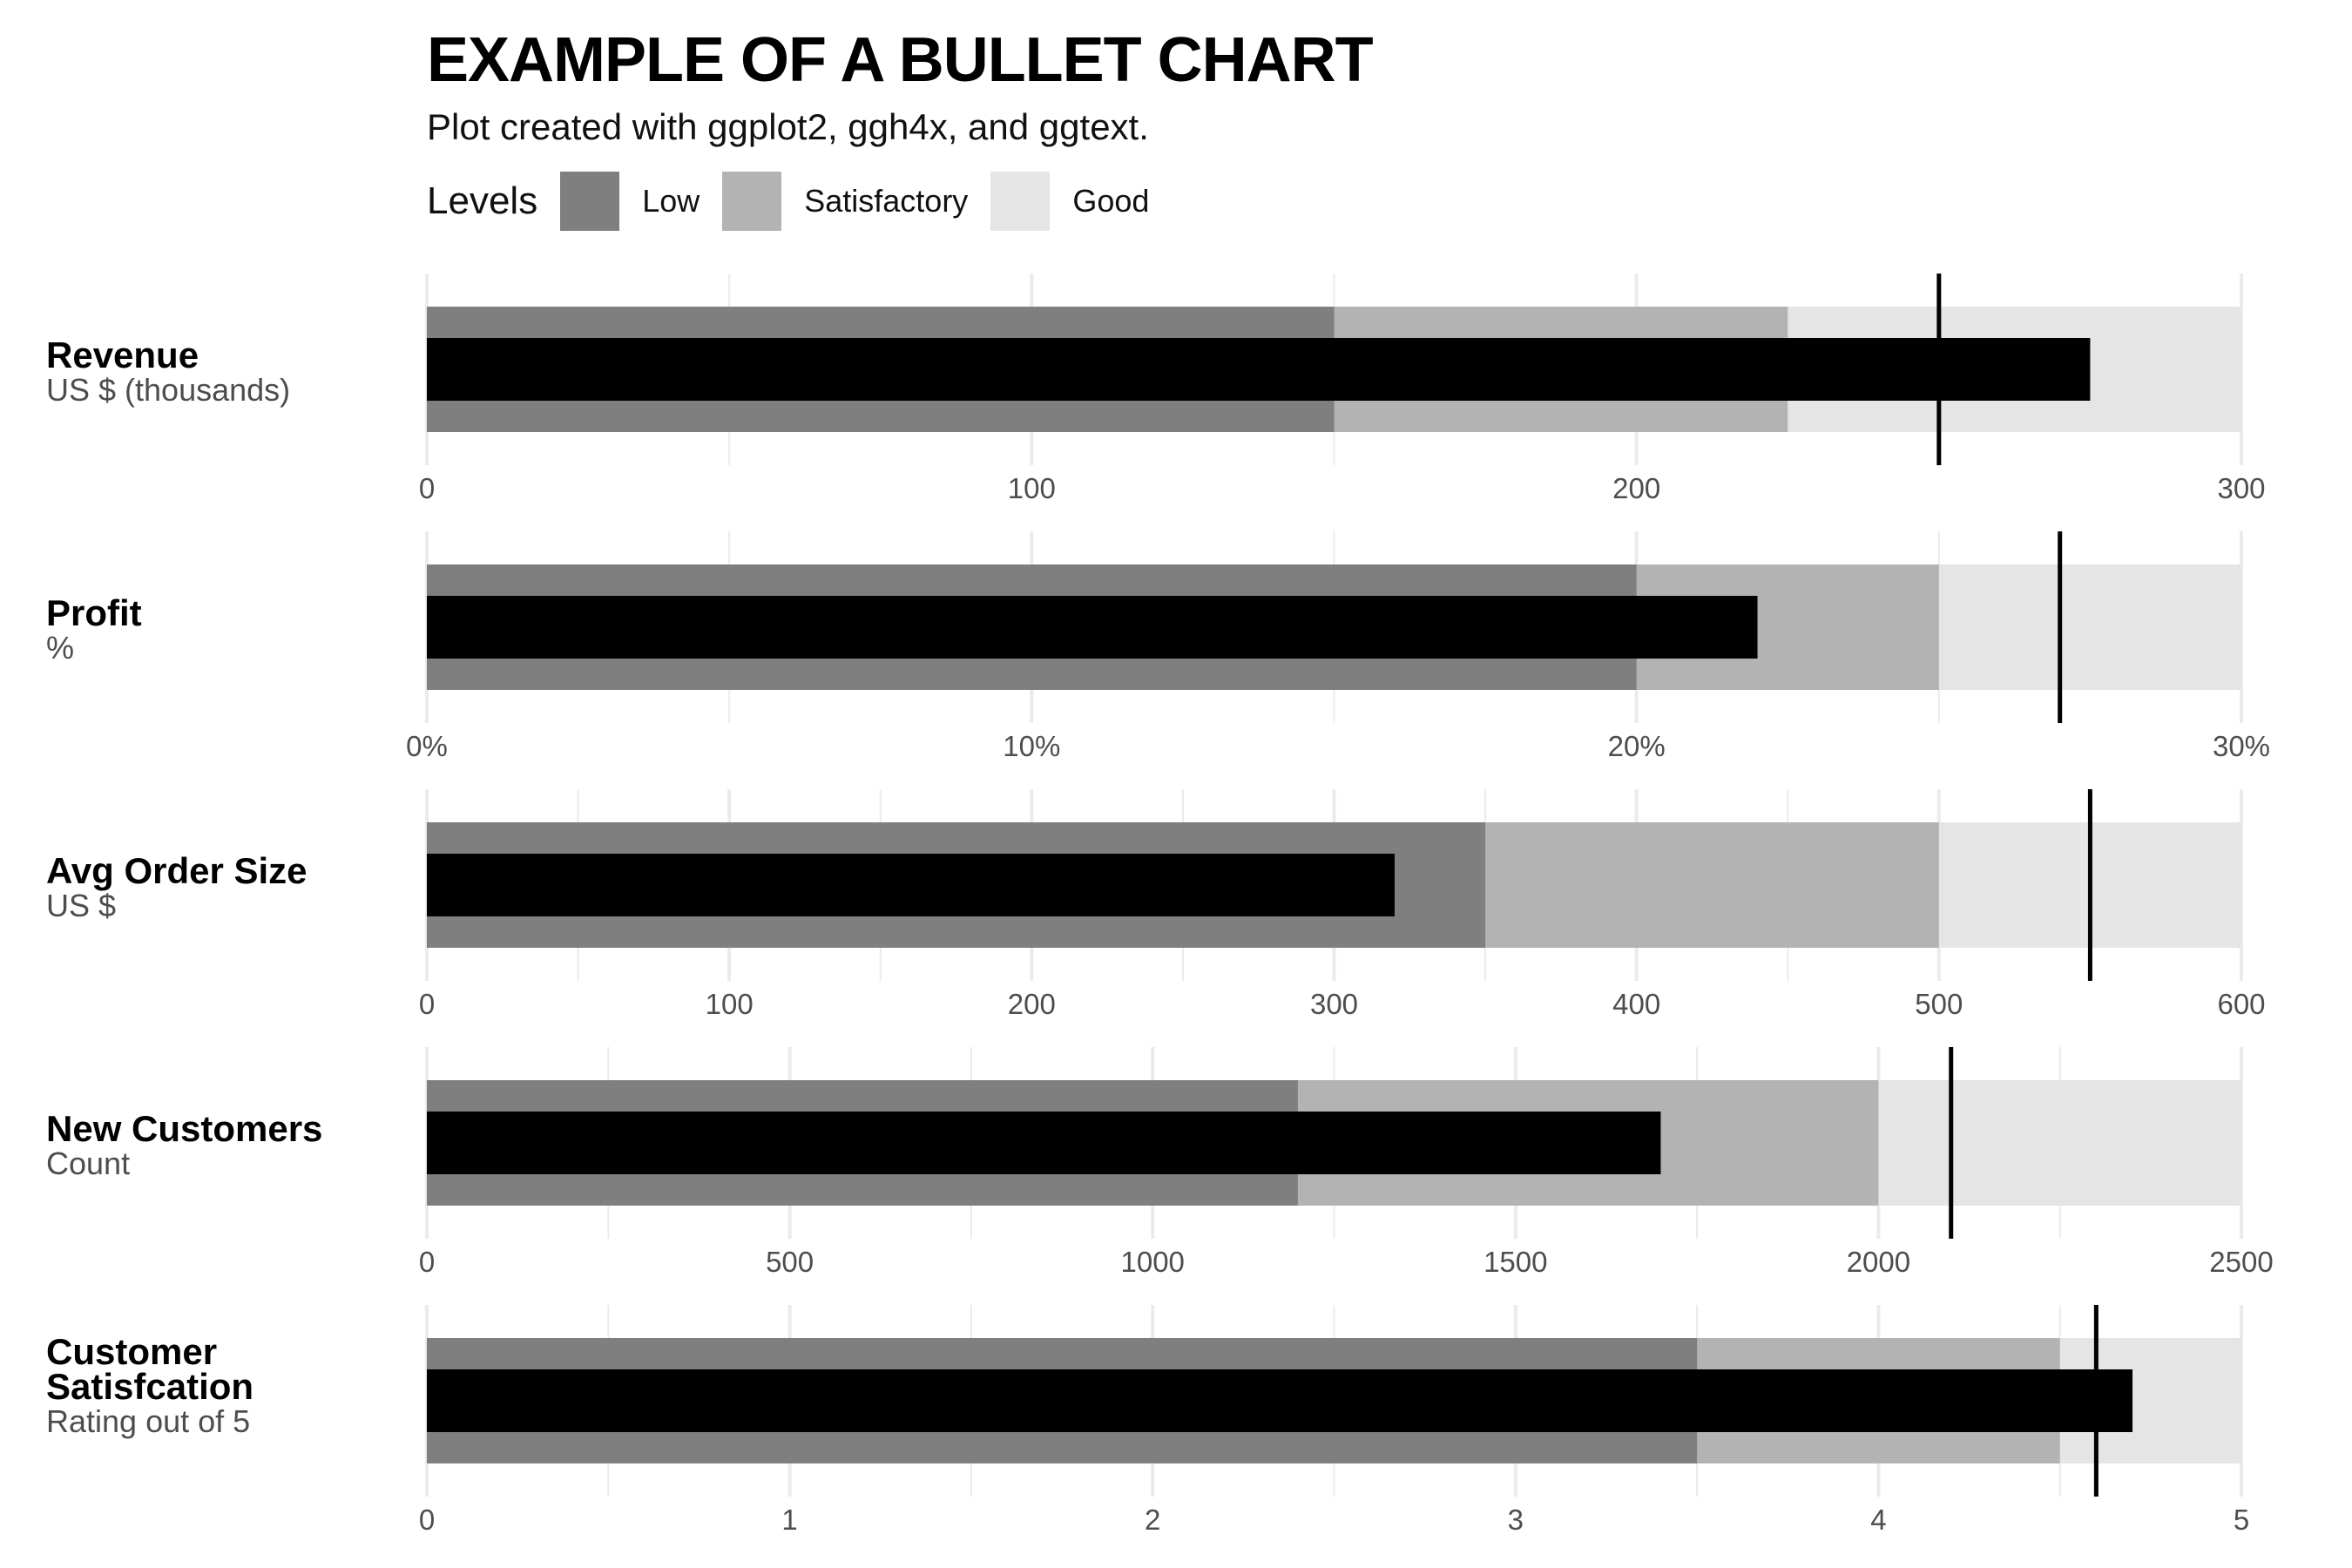 The width and height of the screenshot is (2352, 1568). Describe the element at coordinates (2241, 1004) in the screenshot. I see `tick-label: 600` at that location.